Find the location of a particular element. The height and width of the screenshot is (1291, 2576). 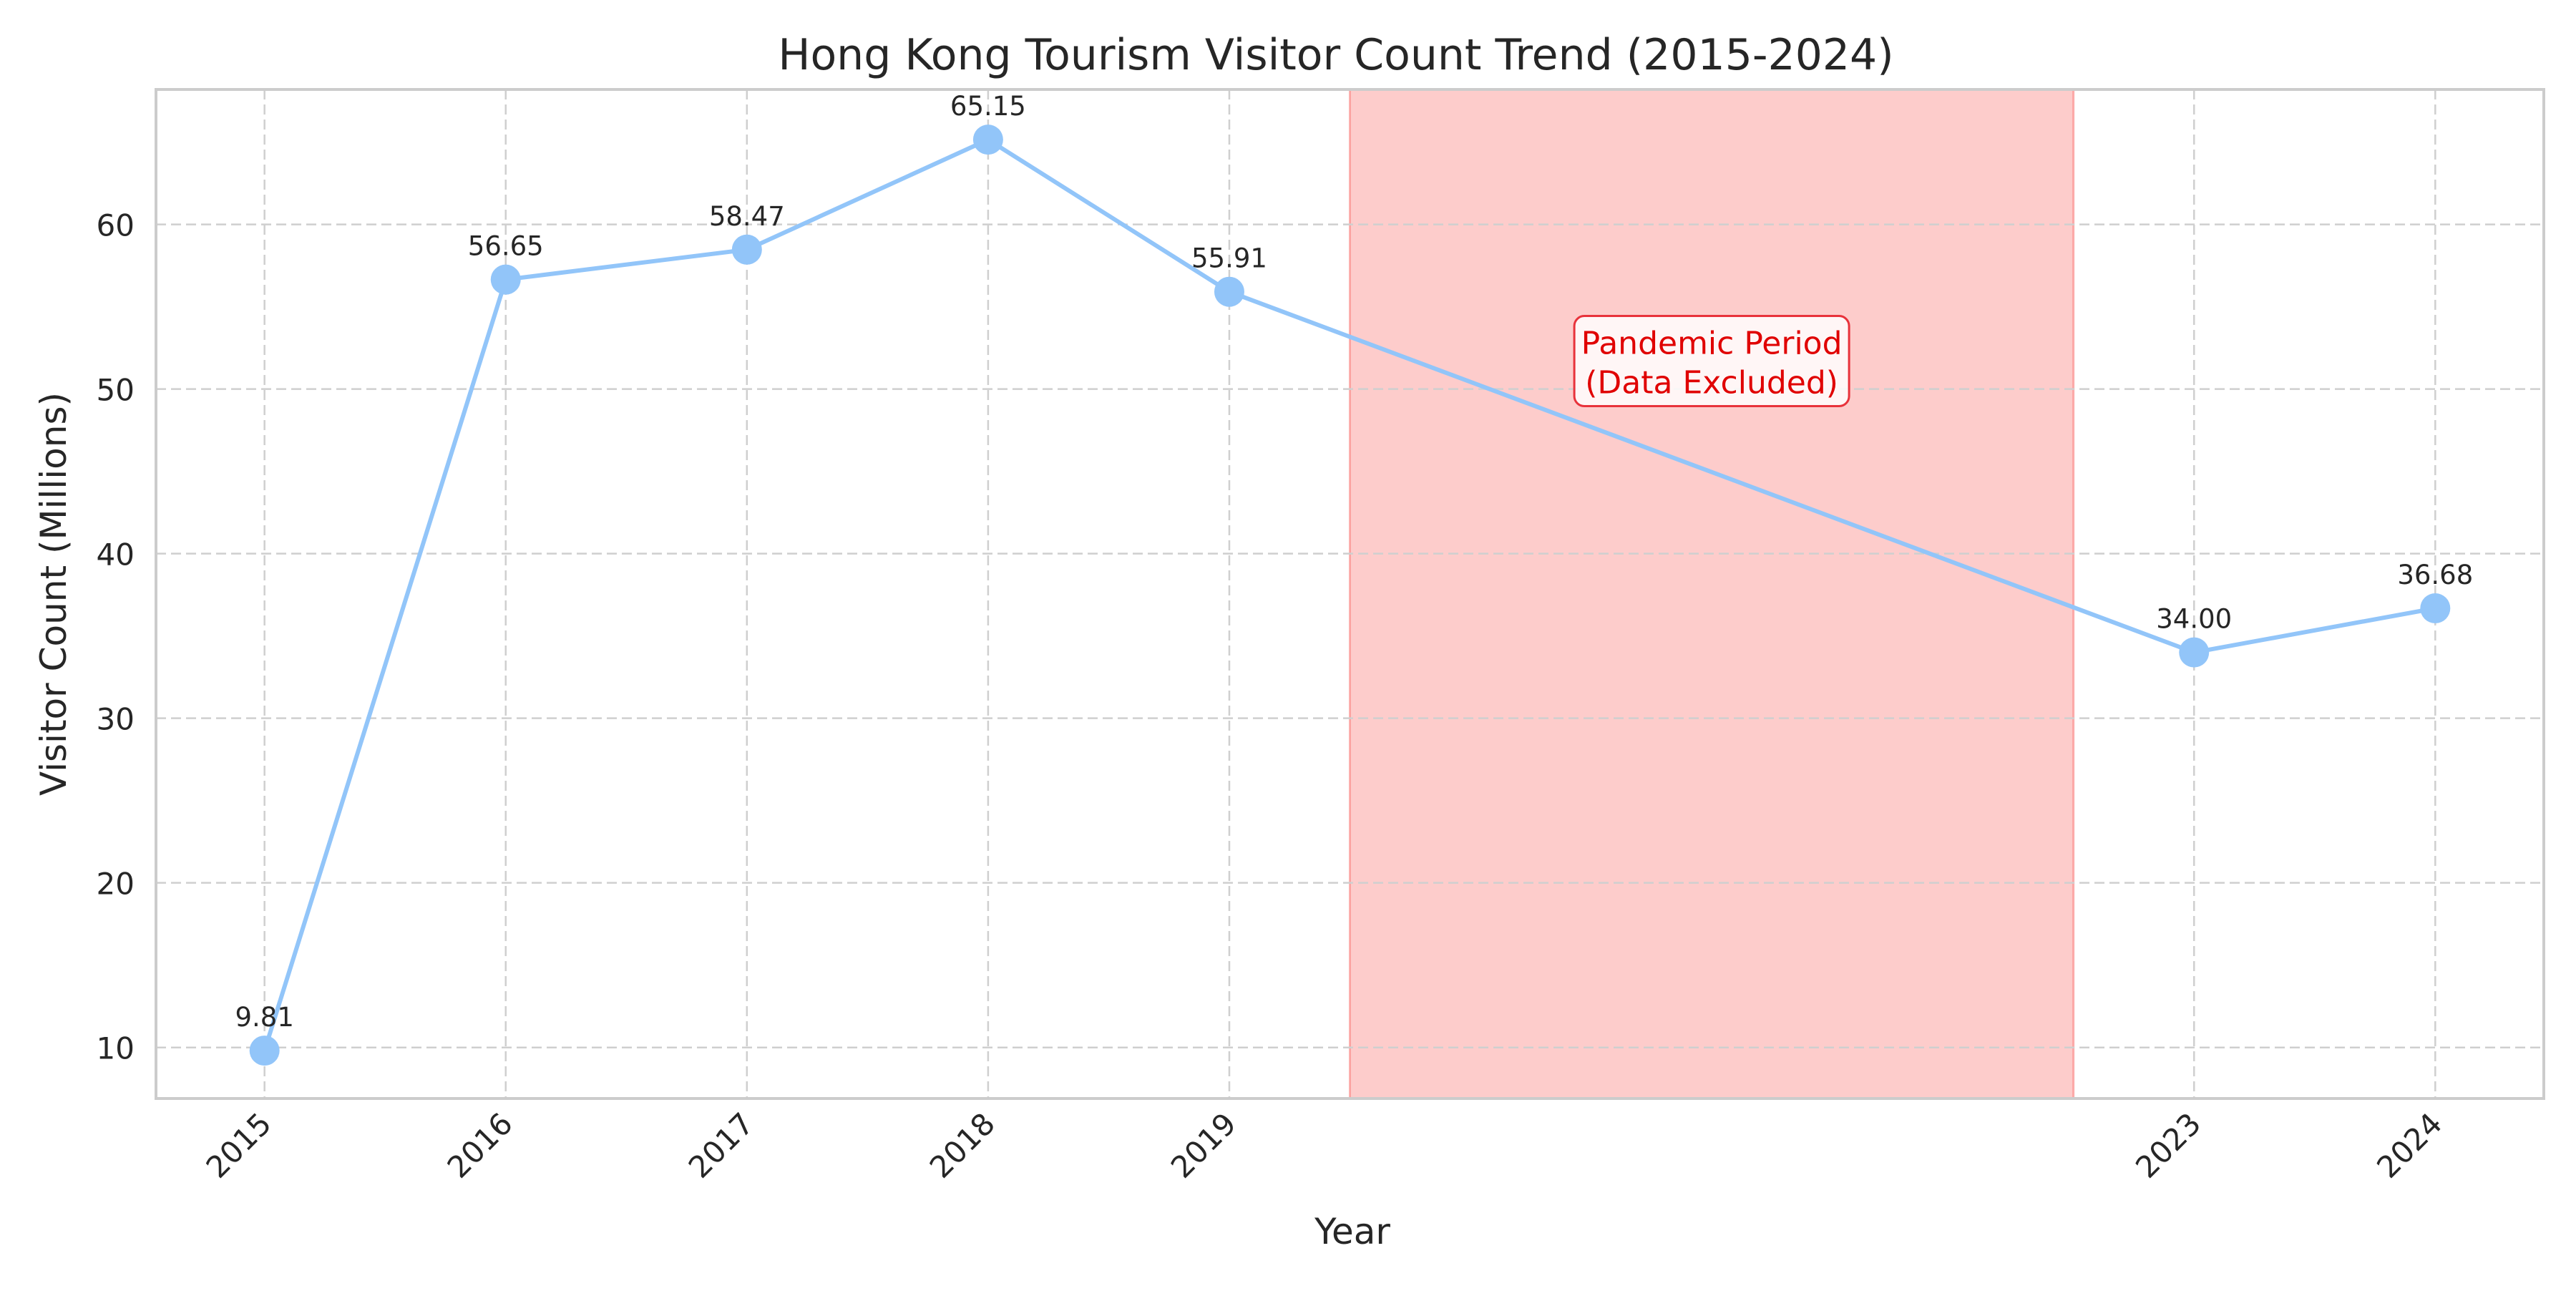

x-axis-label: Year is located at coordinates (1352, 1231).